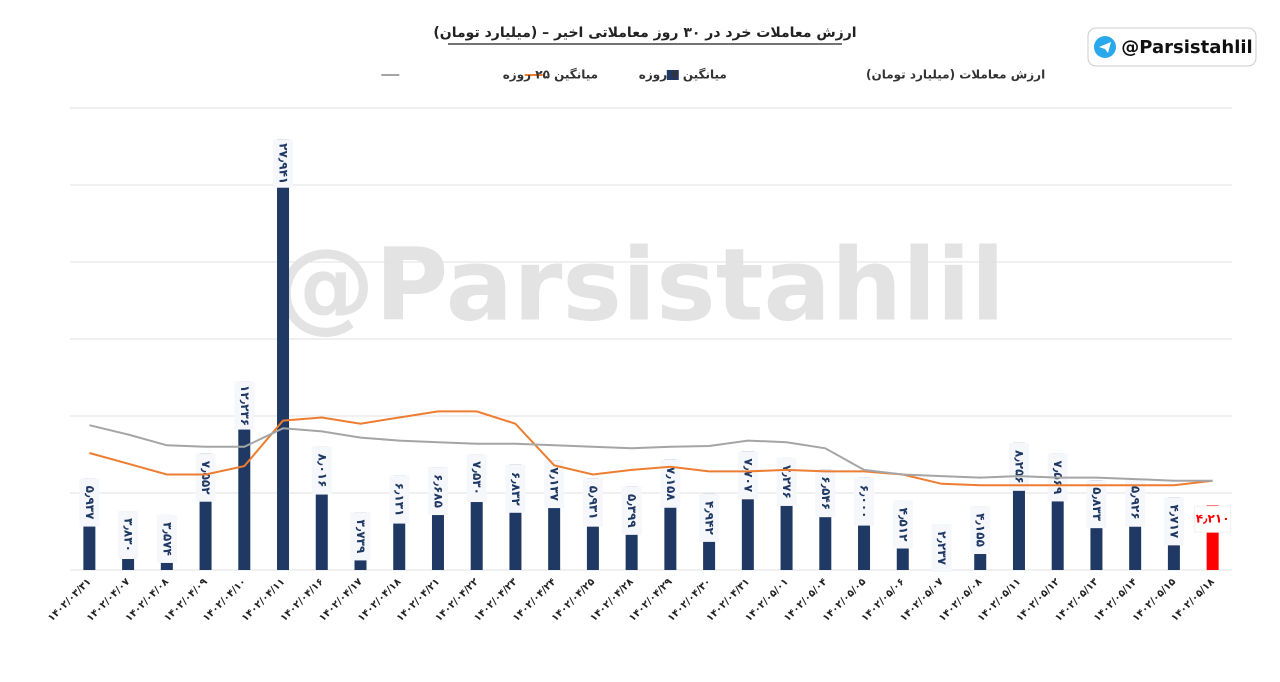 The image size is (1280, 682). I want to click on value-label: ۵٫۳۹۹, so click(632, 511).